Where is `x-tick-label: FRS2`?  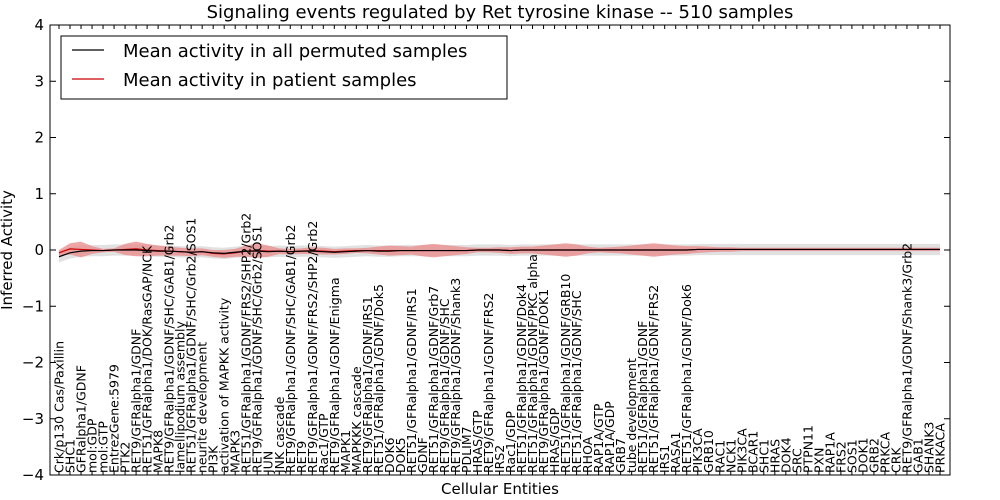 x-tick-label: FRS2 is located at coordinates (840, 457).